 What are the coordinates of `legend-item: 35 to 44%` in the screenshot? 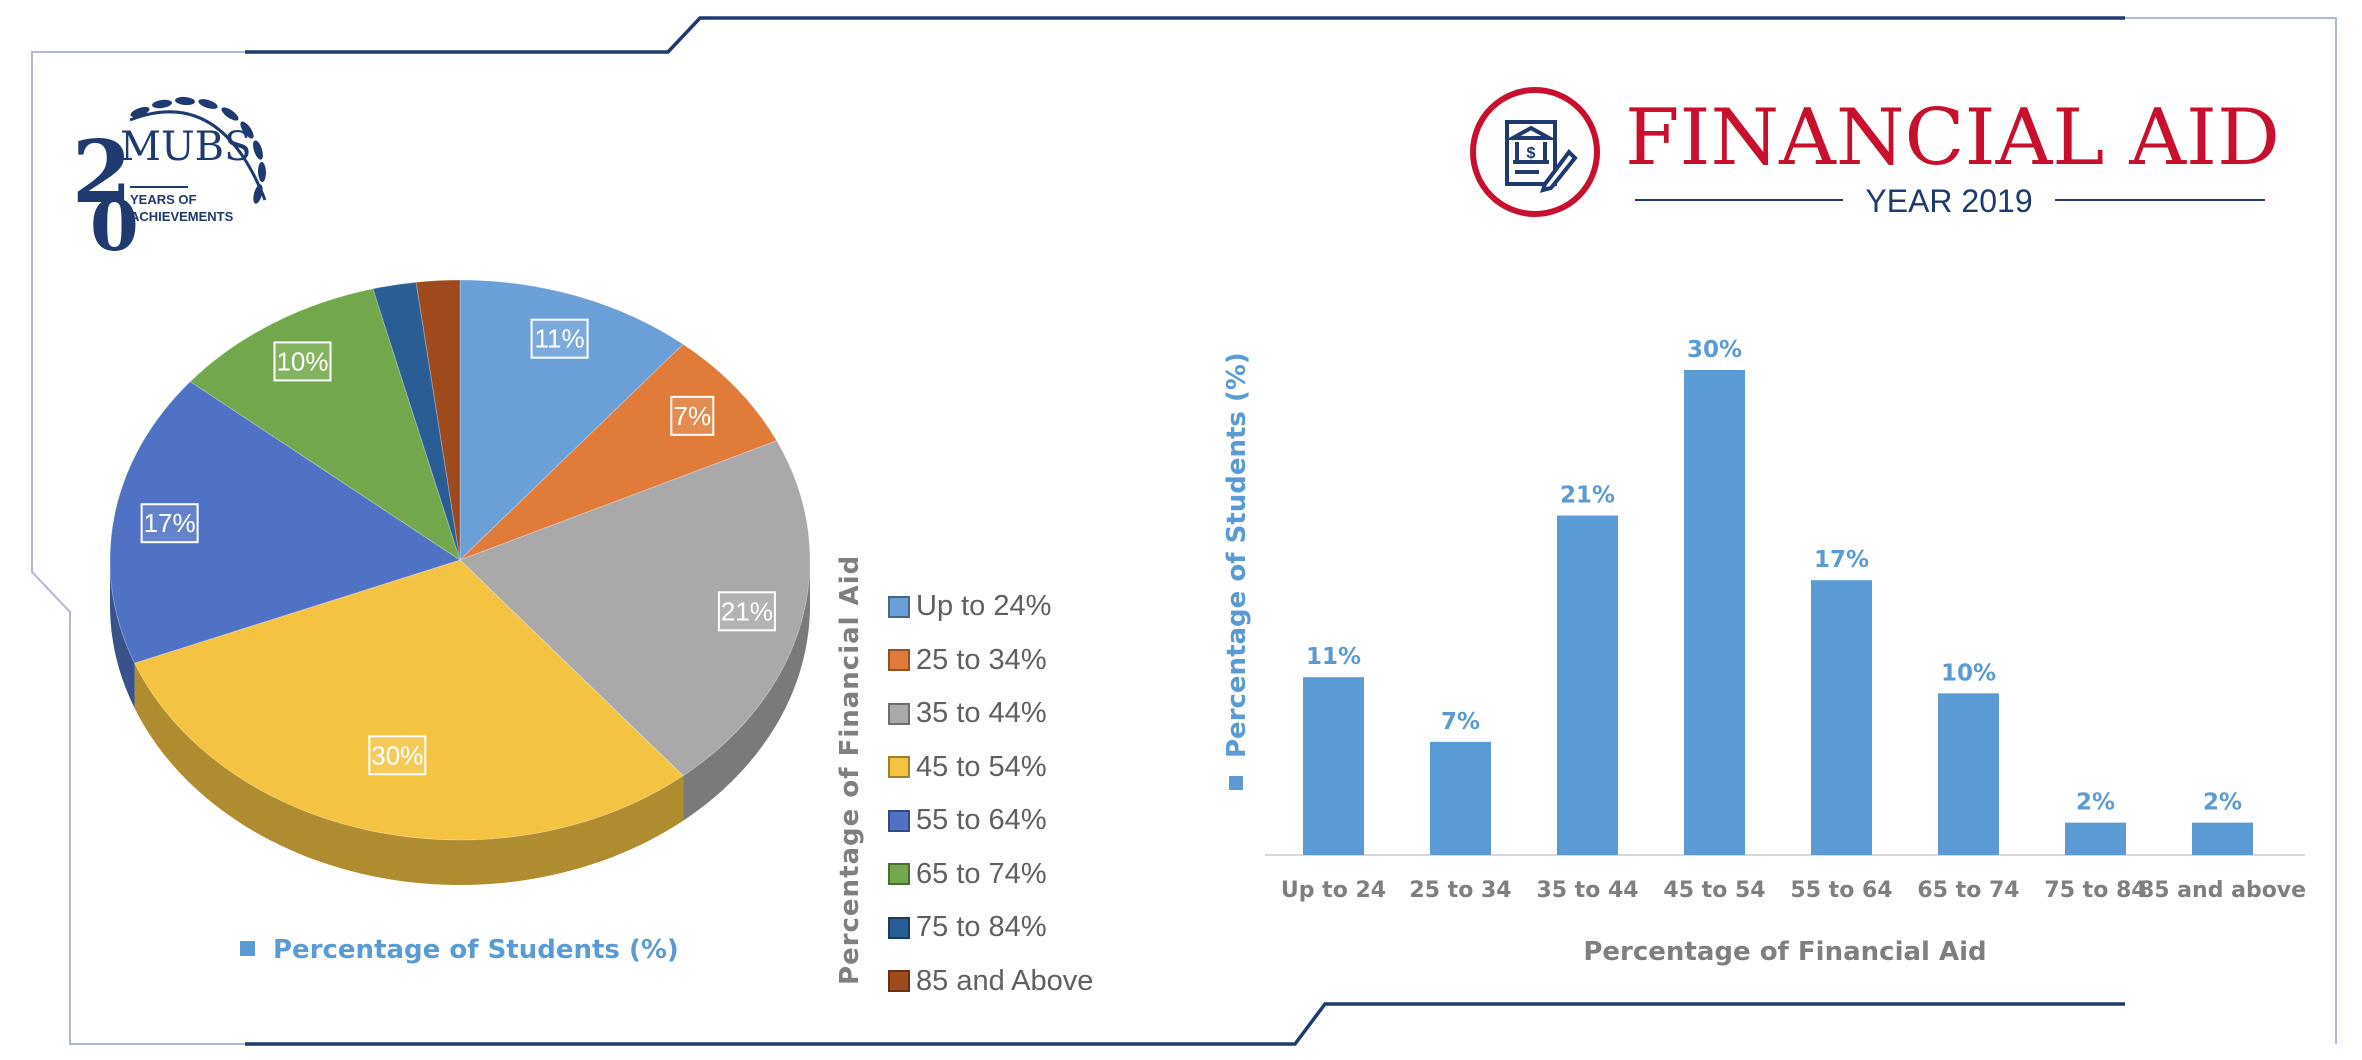 It's located at (990, 714).